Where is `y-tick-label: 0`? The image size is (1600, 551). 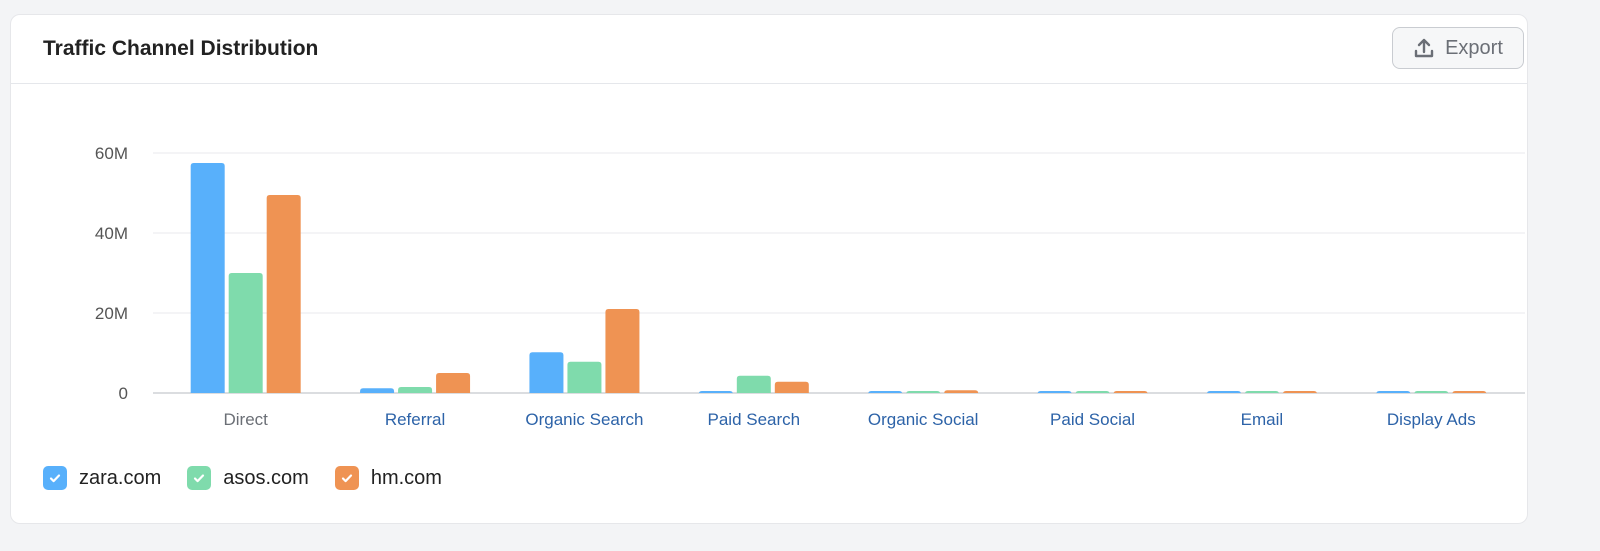 y-tick-label: 0 is located at coordinates (123, 393).